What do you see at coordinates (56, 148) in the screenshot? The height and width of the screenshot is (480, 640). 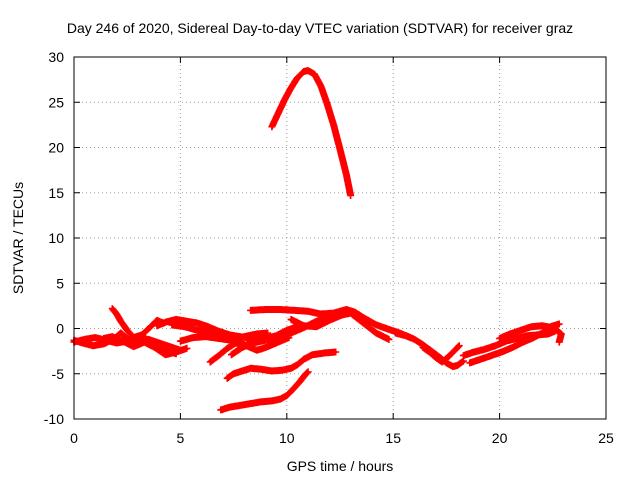 I see `y-tick-label: 20` at bounding box center [56, 148].